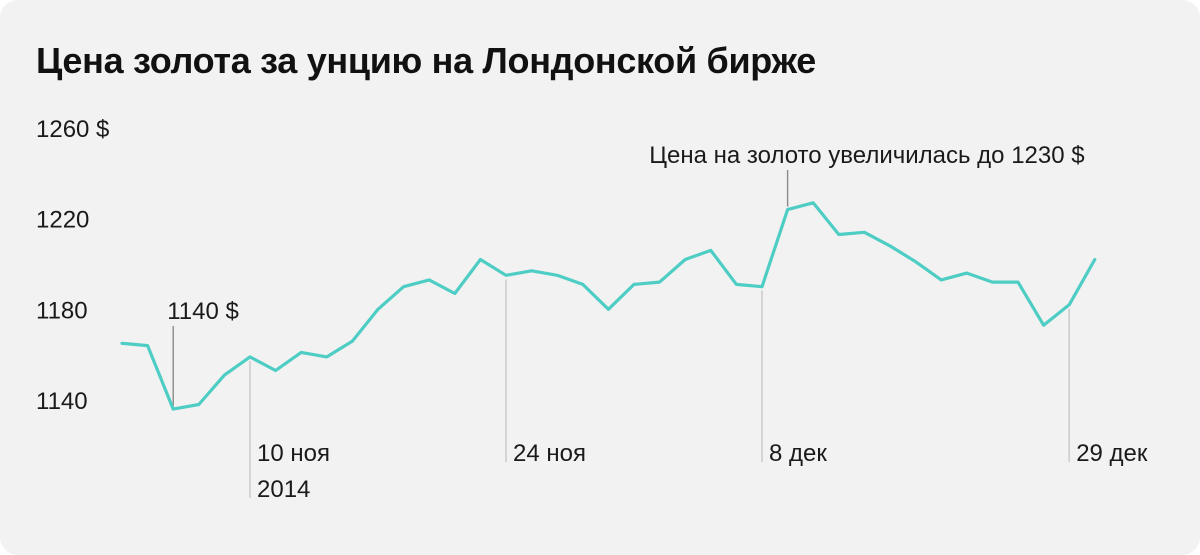 Image resolution: width=1200 pixels, height=555 pixels. I want to click on y-axis: 1260 $ 1220 1180 1140, so click(72, 265).